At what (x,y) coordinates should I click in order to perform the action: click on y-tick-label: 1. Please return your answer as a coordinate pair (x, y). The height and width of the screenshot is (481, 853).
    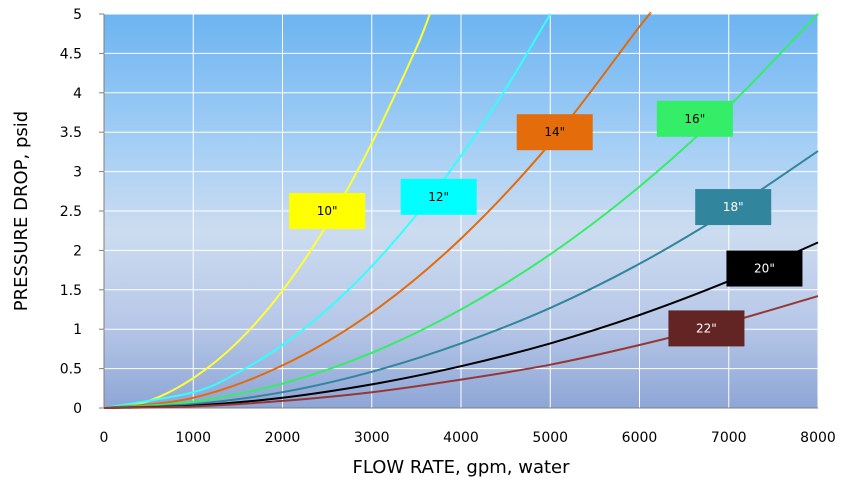
    Looking at the image, I should click on (77, 330).